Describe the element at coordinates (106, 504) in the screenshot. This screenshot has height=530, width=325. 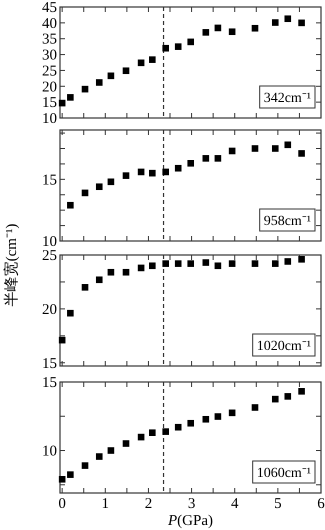
I see `x-tick-label: 1` at that location.